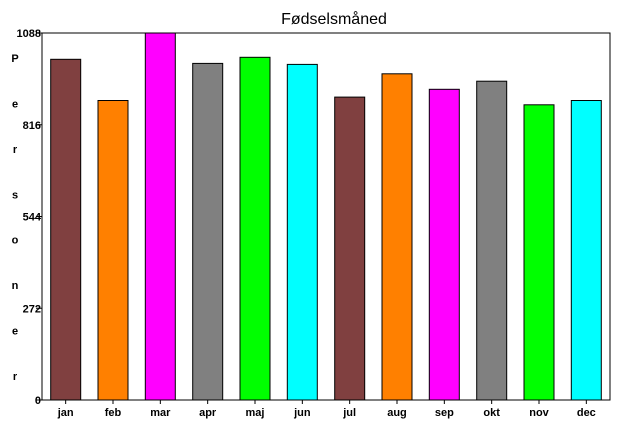 This screenshot has width=638, height=445. What do you see at coordinates (66, 229) in the screenshot?
I see `bar-jan` at bounding box center [66, 229].